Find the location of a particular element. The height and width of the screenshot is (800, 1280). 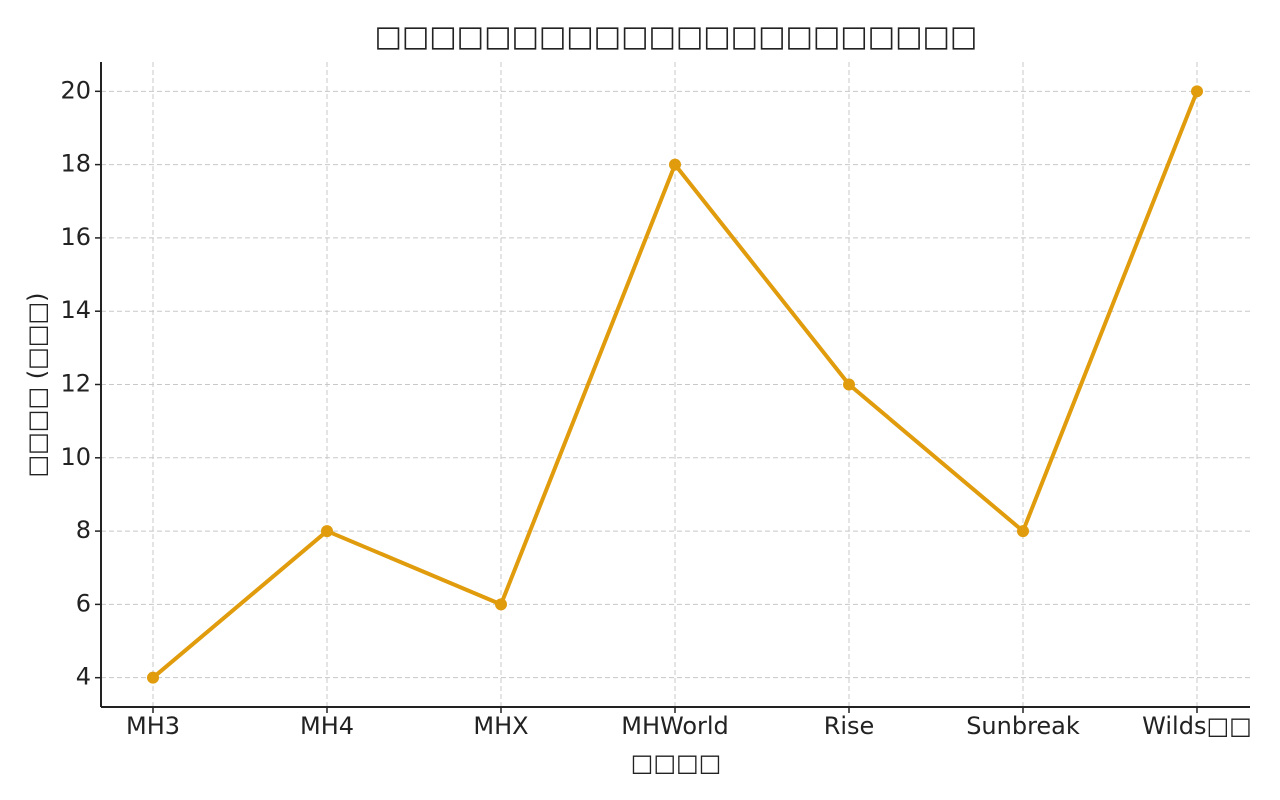

y-tick-label: 20 is located at coordinates (75, 90).